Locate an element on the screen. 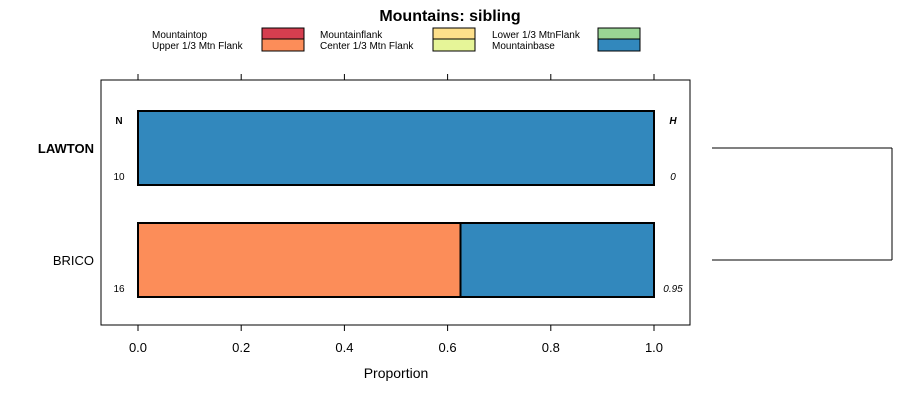 The width and height of the screenshot is (900, 400). h-value: 0 is located at coordinates (673, 177).